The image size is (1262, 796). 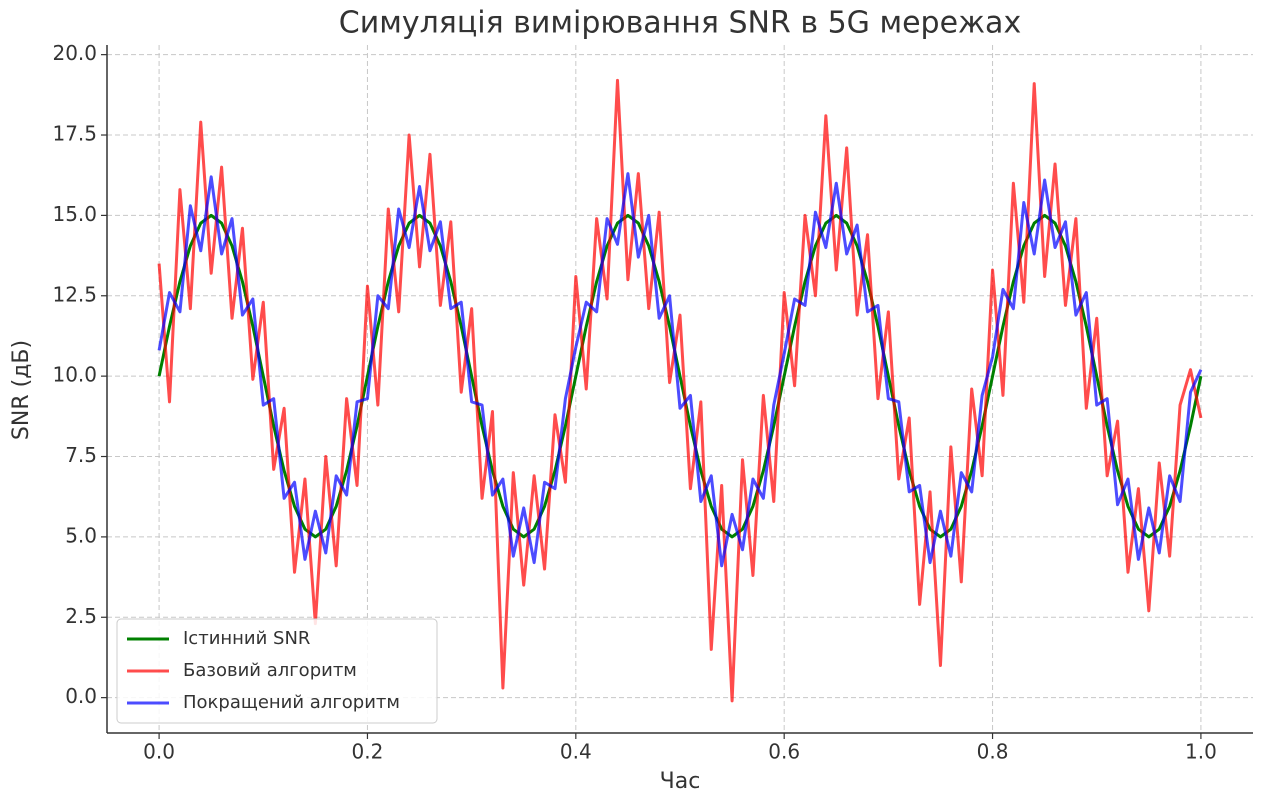 What do you see at coordinates (270, 670) in the screenshot?
I see `legend-label: Базовий алгоритм` at bounding box center [270, 670].